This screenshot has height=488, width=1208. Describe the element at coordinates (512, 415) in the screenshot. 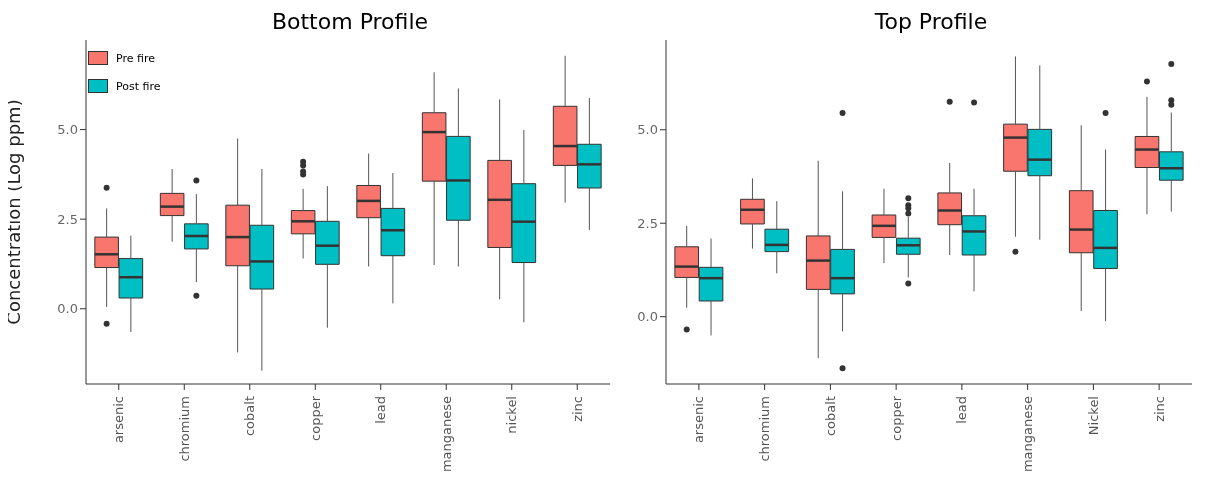

I see `x-tick-label: nickel` at that location.